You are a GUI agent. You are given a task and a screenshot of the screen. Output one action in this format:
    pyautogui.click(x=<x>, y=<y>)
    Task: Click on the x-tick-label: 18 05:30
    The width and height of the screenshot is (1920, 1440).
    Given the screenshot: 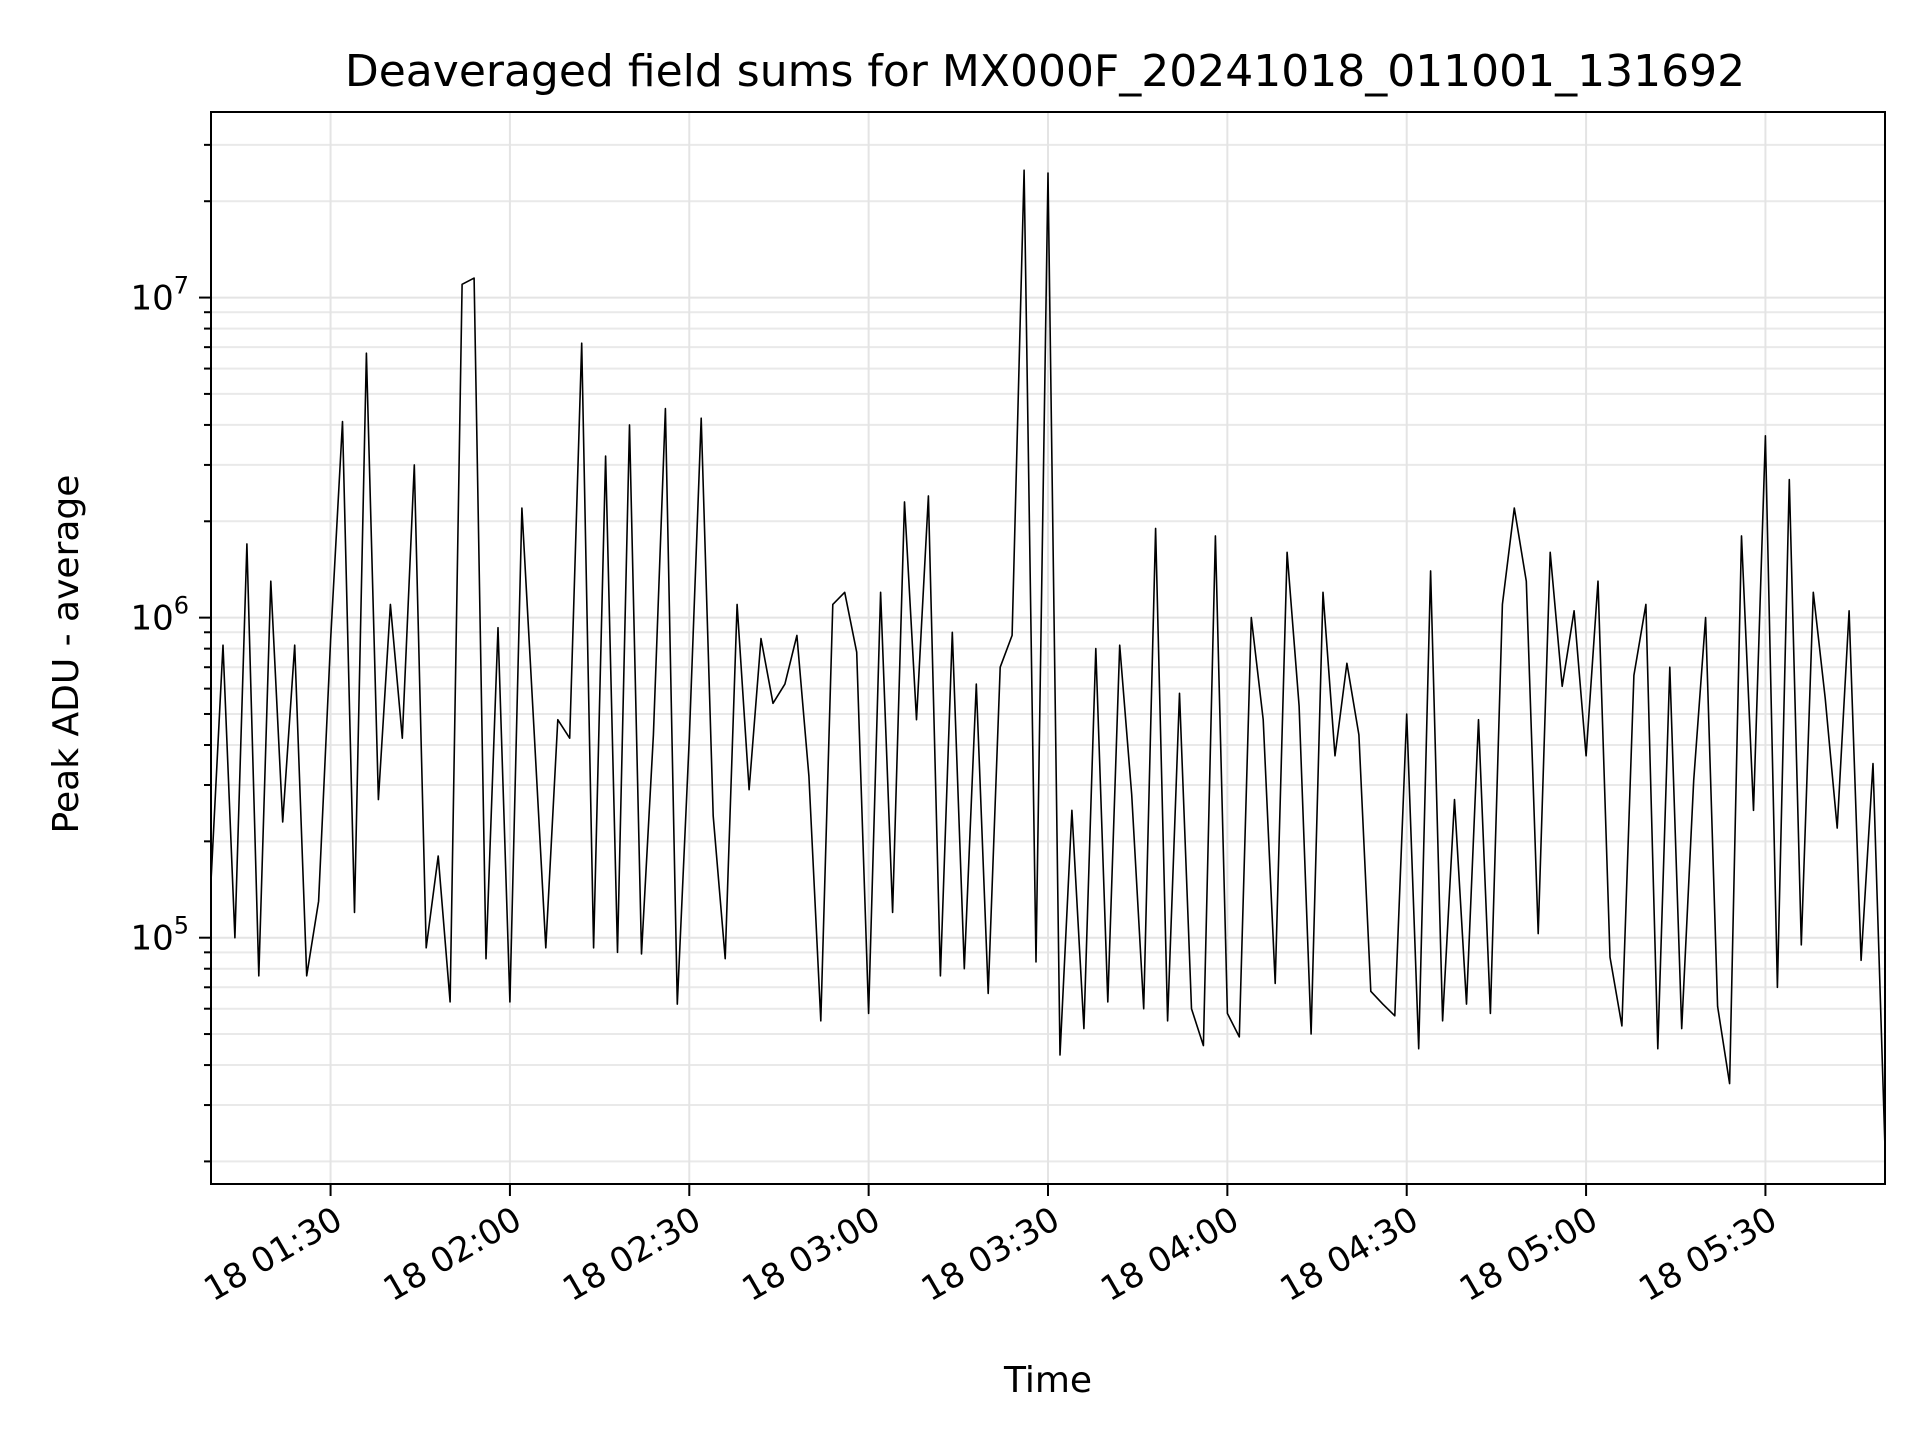 What is the action you would take?
    pyautogui.click(x=1708, y=1254)
    